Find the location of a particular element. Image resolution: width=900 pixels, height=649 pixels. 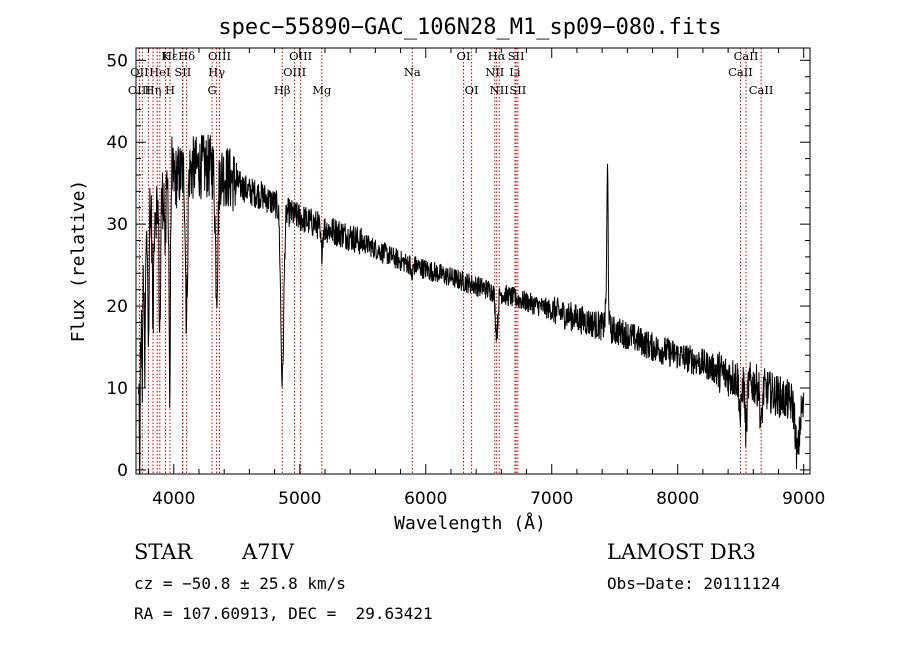

spectral-line-label: Hγ is located at coordinates (216, 72).